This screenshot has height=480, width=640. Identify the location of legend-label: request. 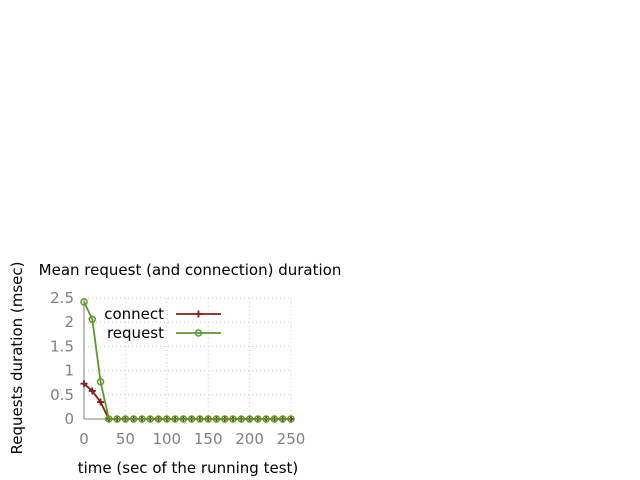
(135, 333).